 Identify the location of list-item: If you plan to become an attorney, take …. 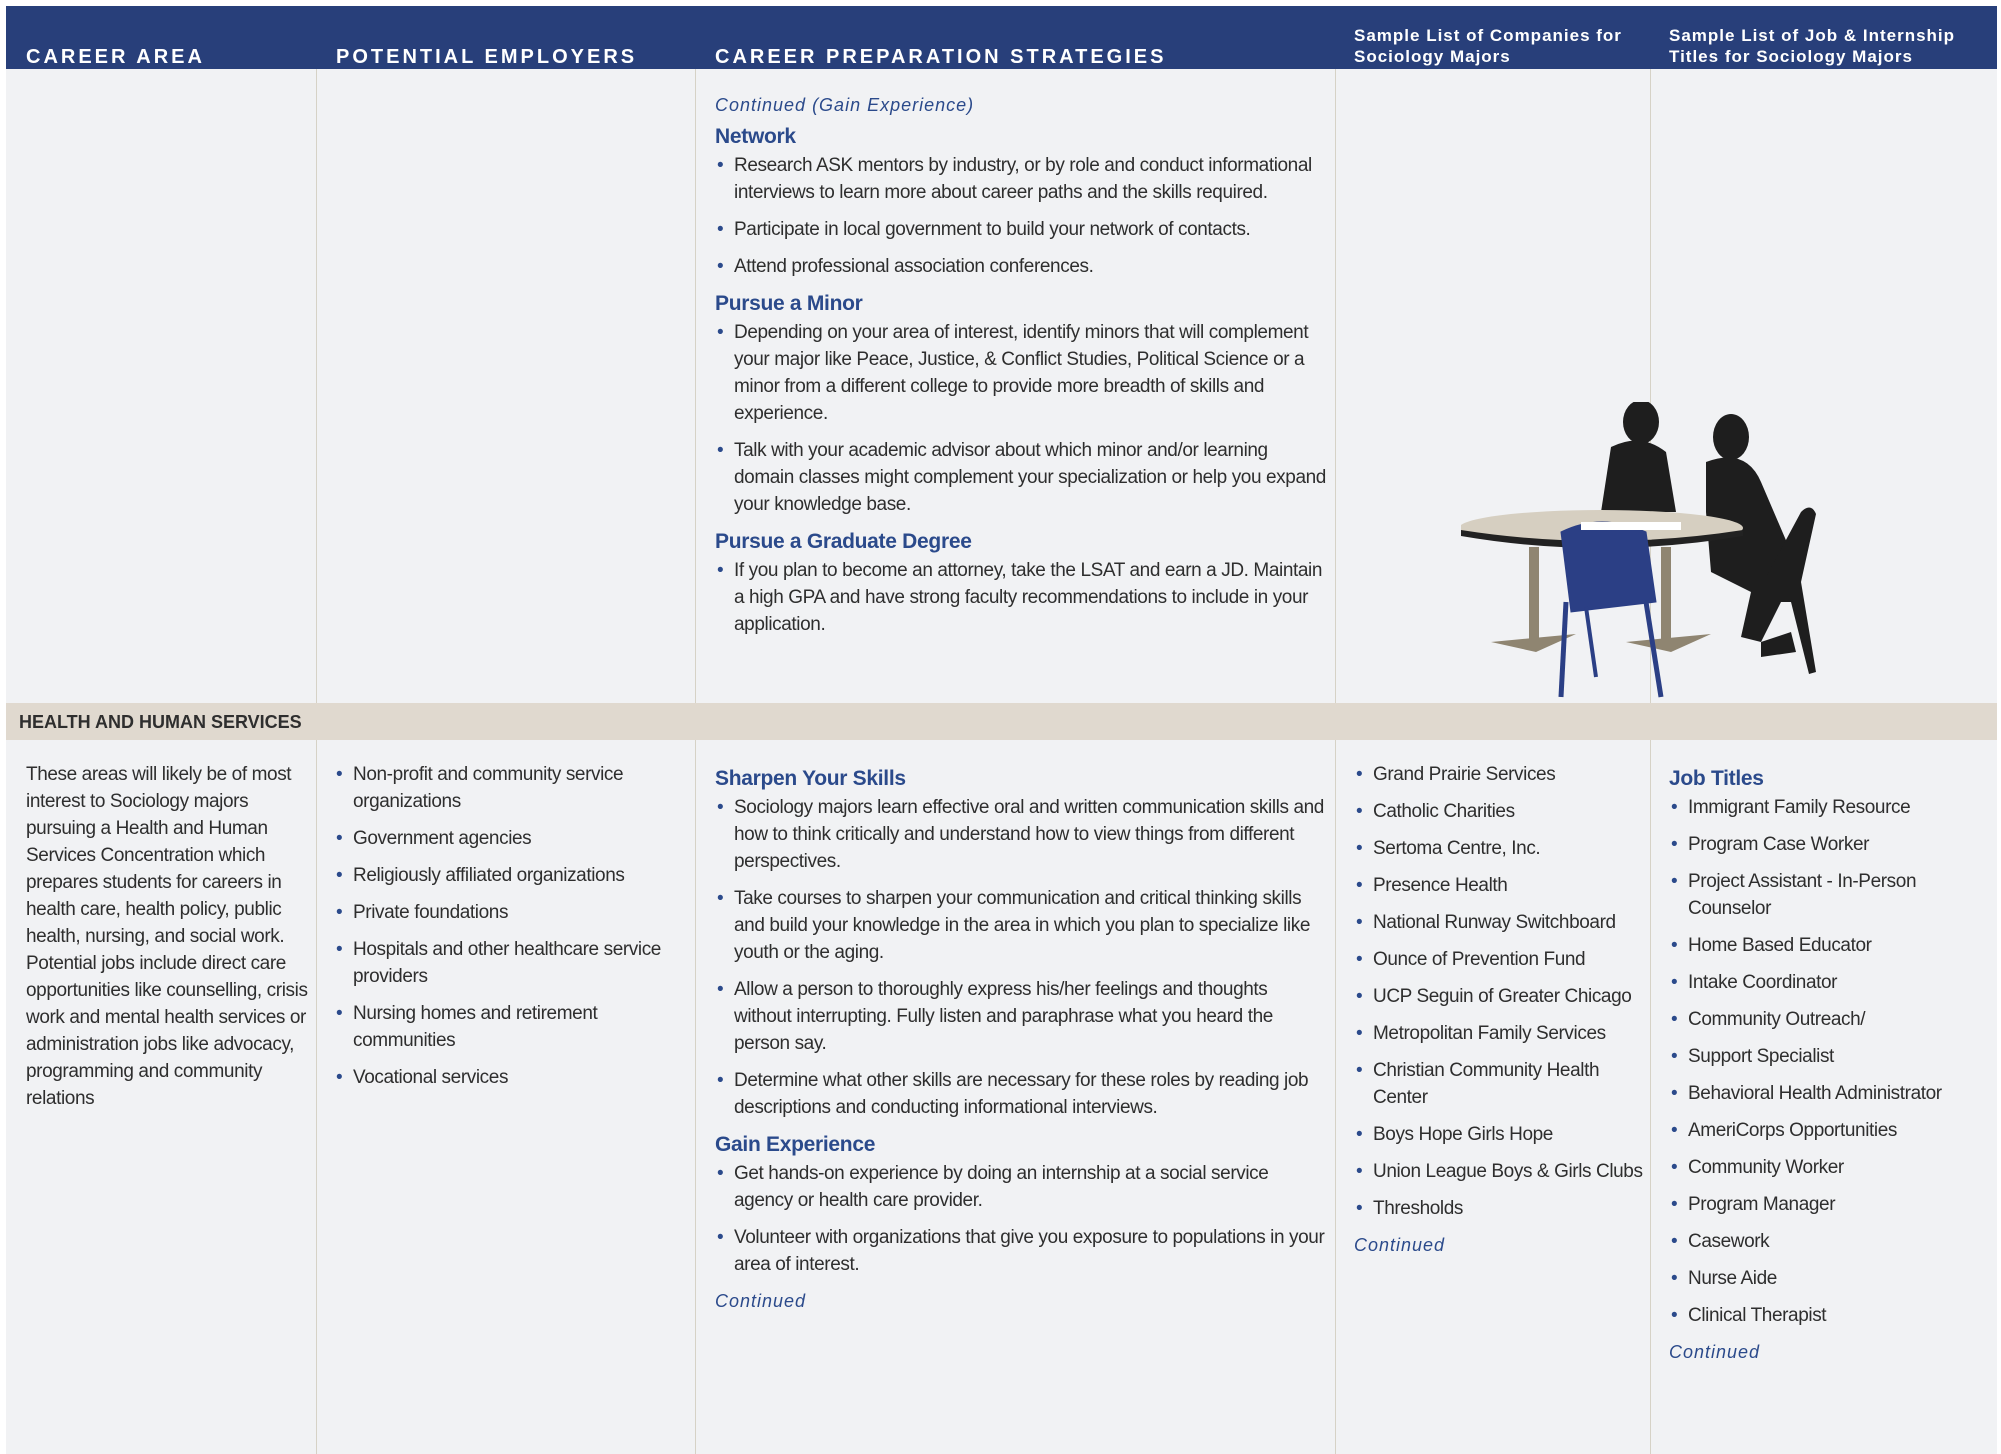
(1021, 597).